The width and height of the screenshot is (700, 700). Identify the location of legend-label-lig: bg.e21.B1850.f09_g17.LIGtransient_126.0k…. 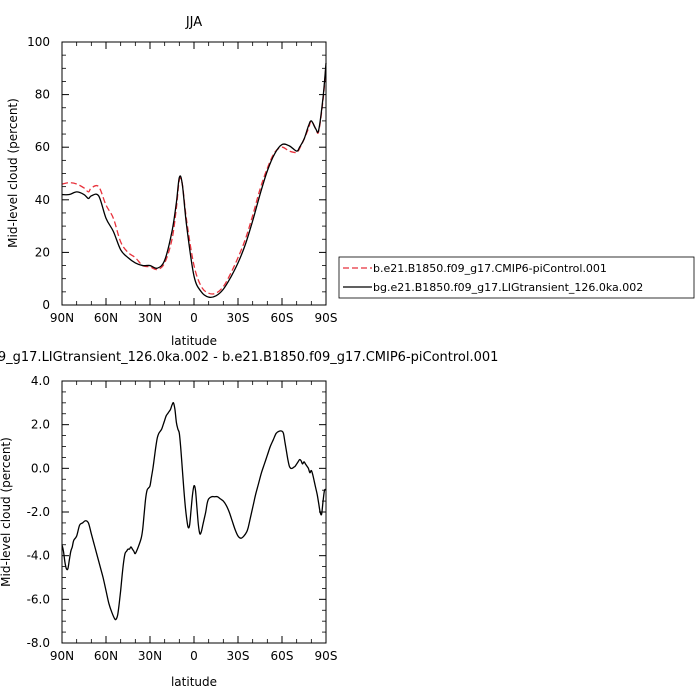
(508, 287).